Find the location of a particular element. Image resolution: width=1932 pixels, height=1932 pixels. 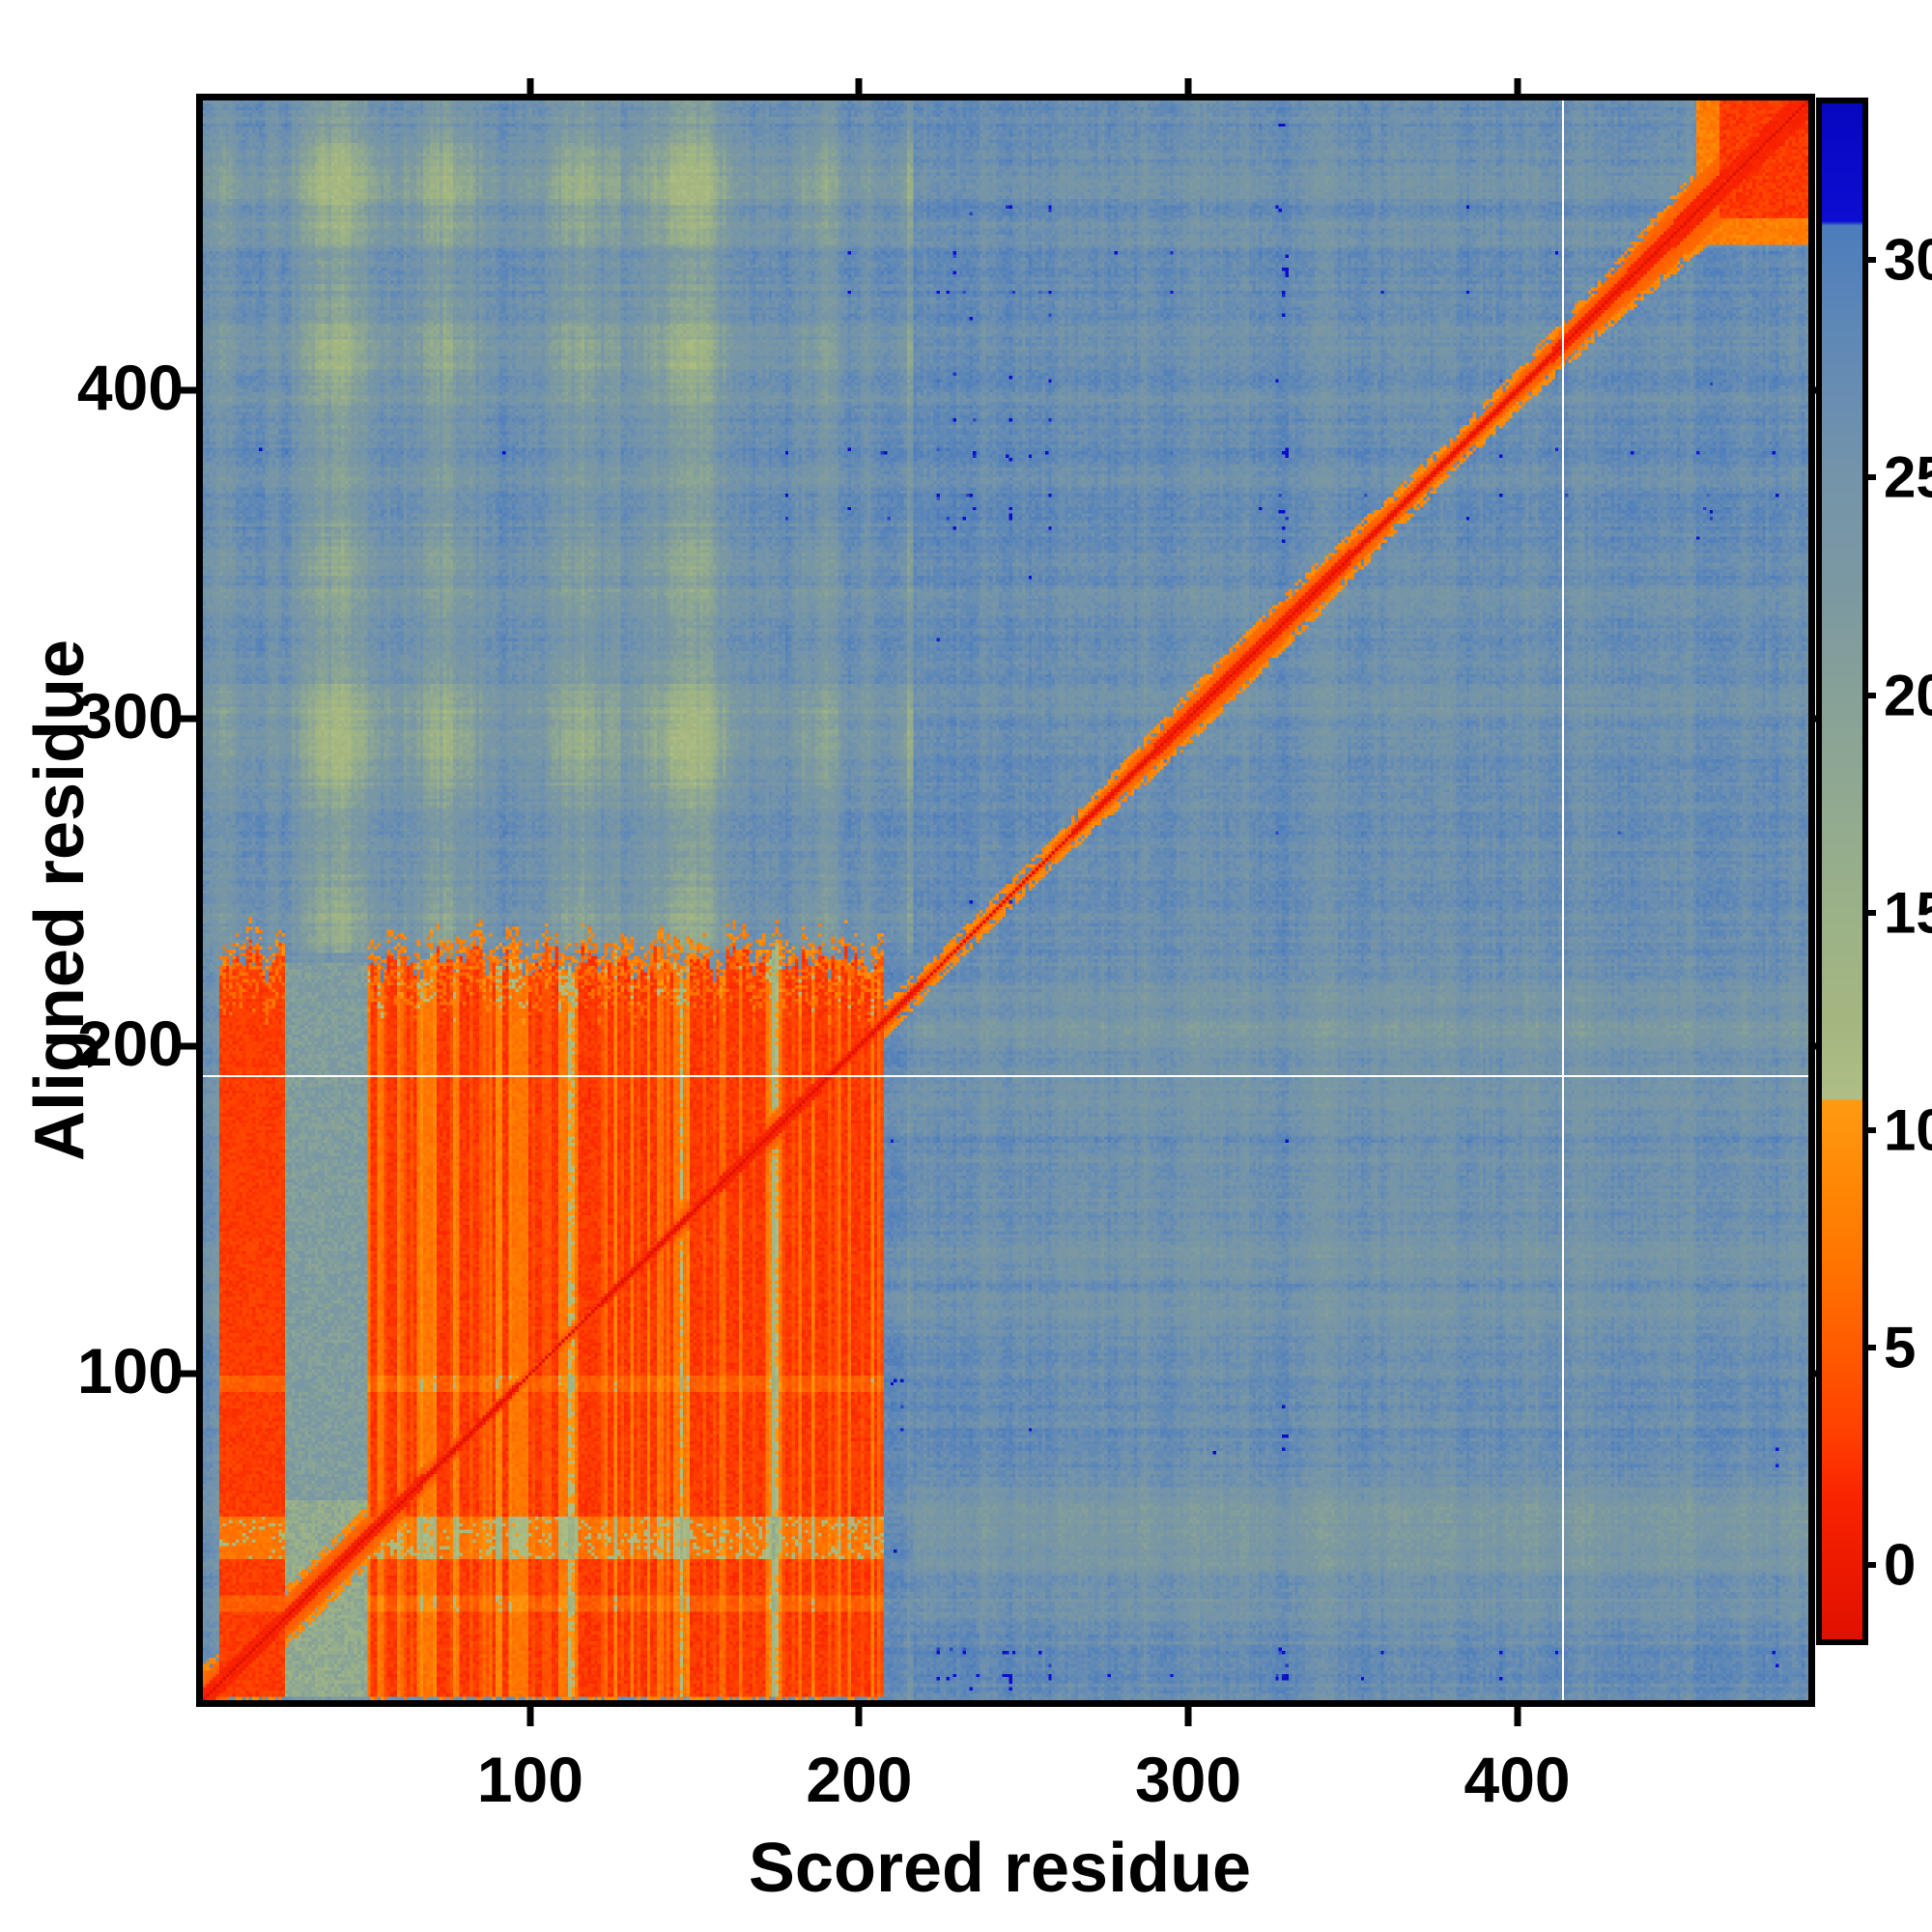

colorbar-tick-label: 20 is located at coordinates (1908, 695).